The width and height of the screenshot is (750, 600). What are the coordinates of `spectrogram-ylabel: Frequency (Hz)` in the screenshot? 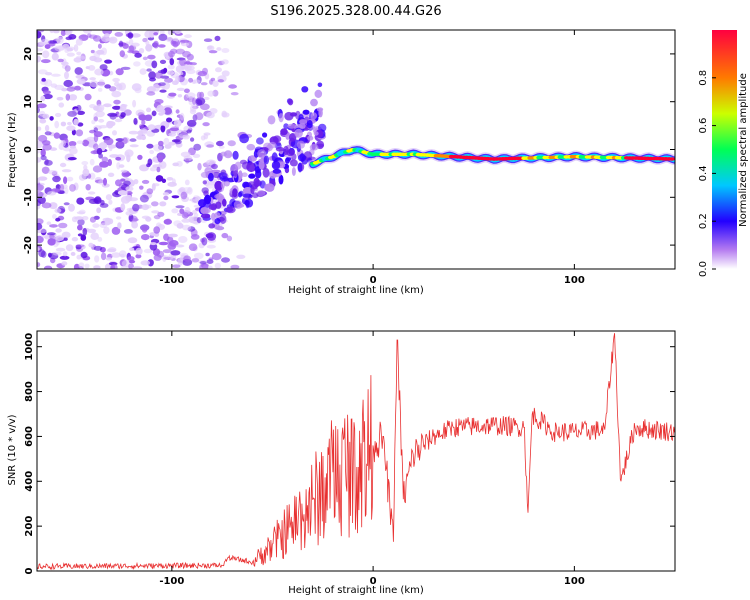 It's located at (12, 150).